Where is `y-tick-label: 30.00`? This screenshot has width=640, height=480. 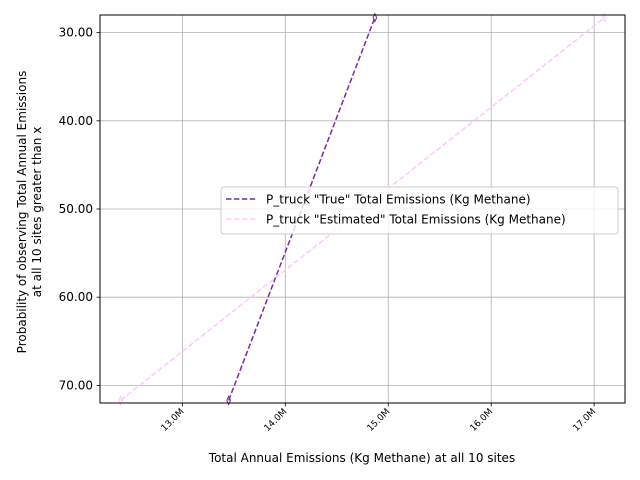 y-tick-label: 30.00 is located at coordinates (76, 33).